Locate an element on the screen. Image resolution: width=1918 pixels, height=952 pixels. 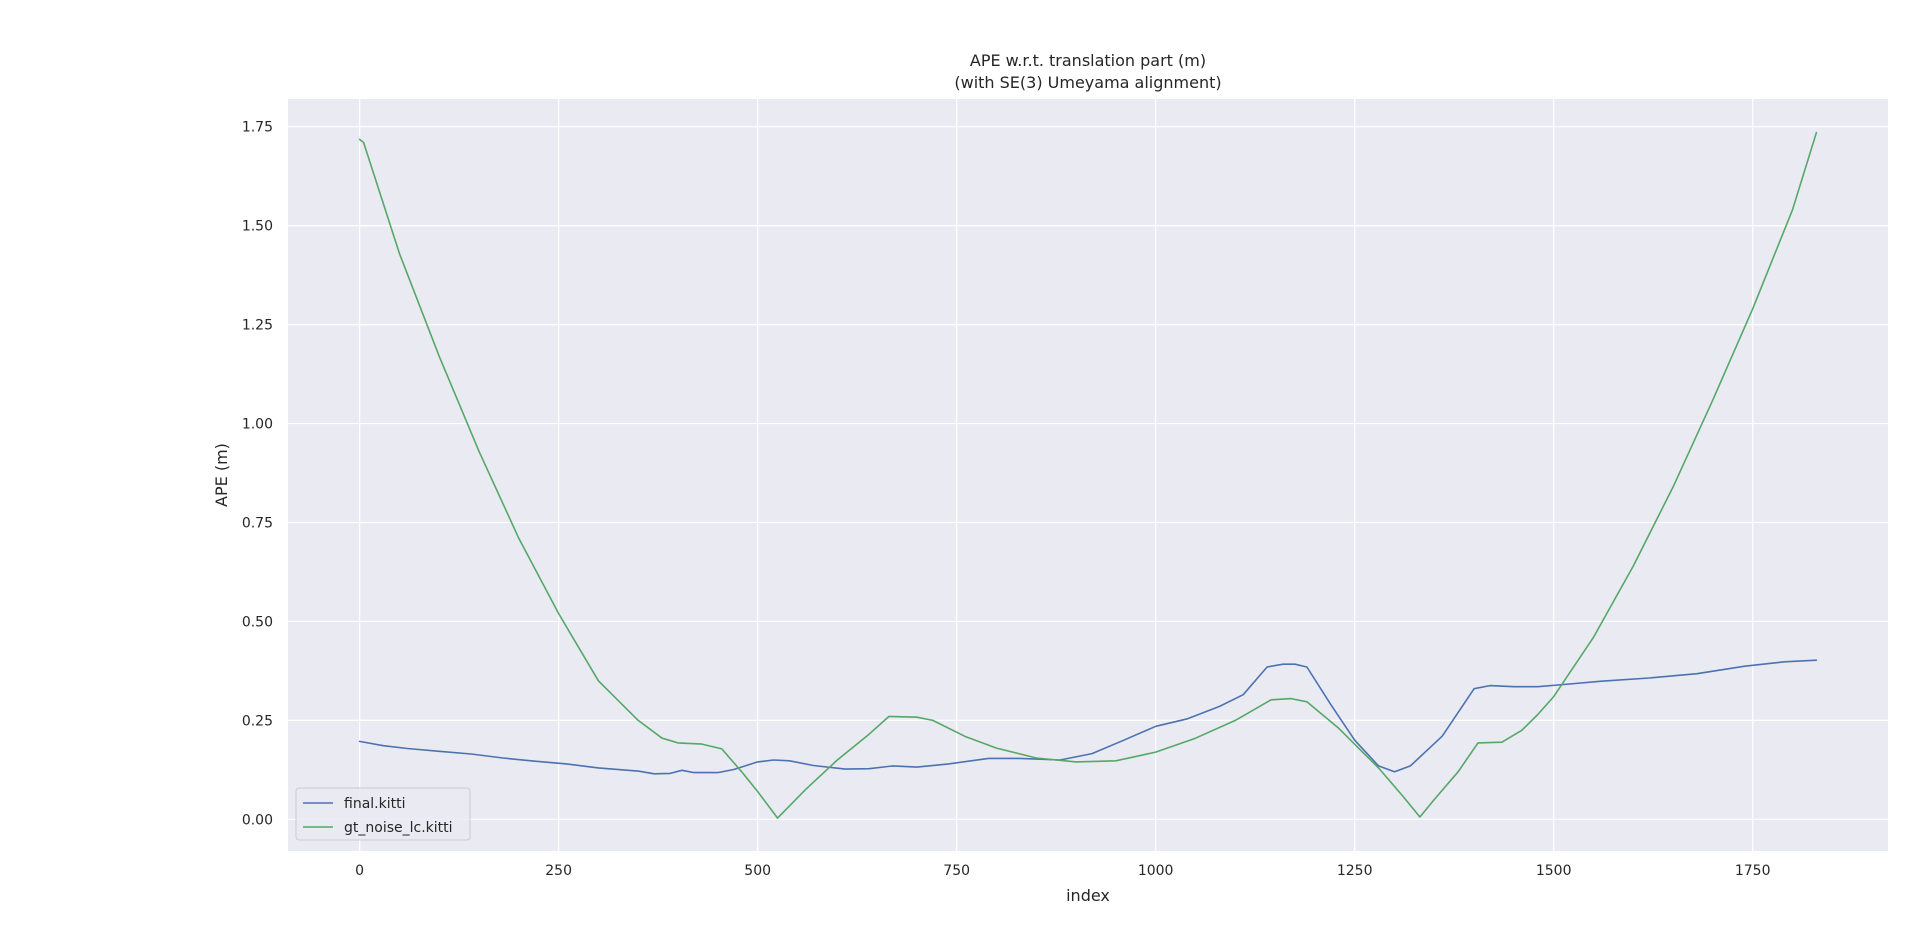
y-axis-label: APE (m) is located at coordinates (221, 475).